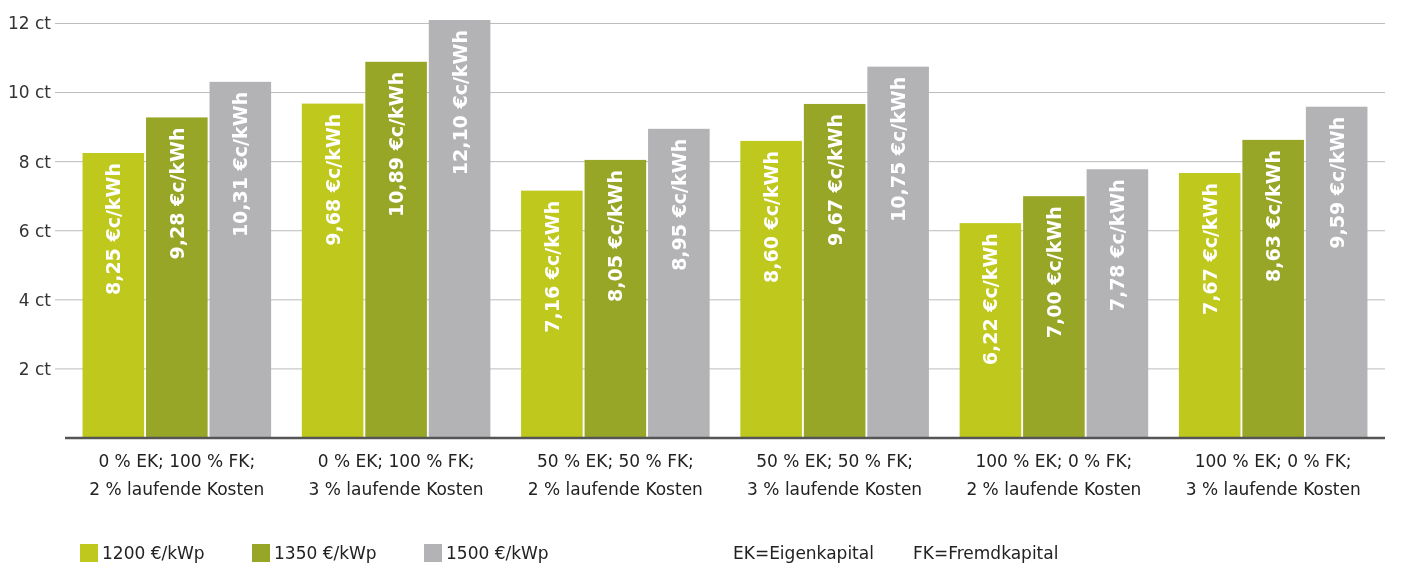 This screenshot has height=566, width=1426. Describe the element at coordinates (990, 299) in the screenshot. I see `data-label: 6,22 €c/kWh` at that location.